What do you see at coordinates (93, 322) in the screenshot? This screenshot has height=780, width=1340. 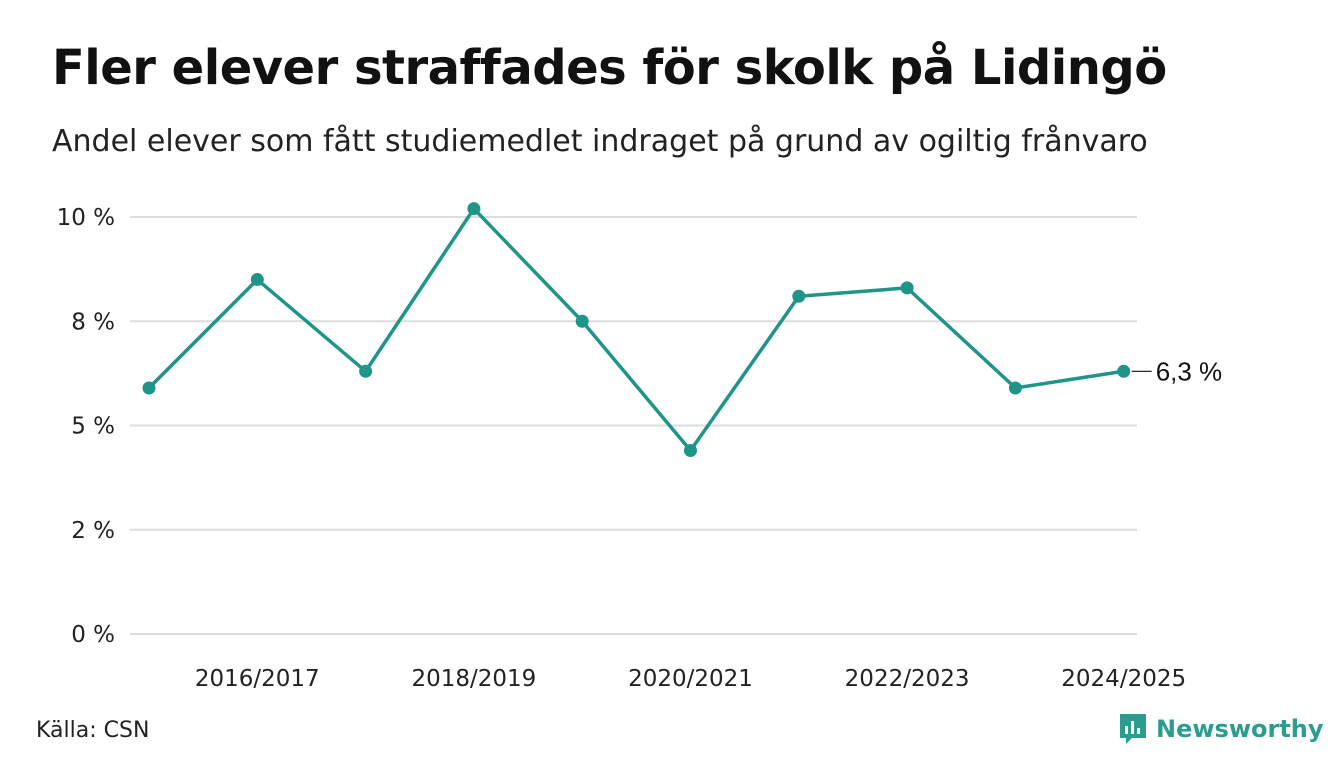 I see `y-tick-label: 8 %` at bounding box center [93, 322].